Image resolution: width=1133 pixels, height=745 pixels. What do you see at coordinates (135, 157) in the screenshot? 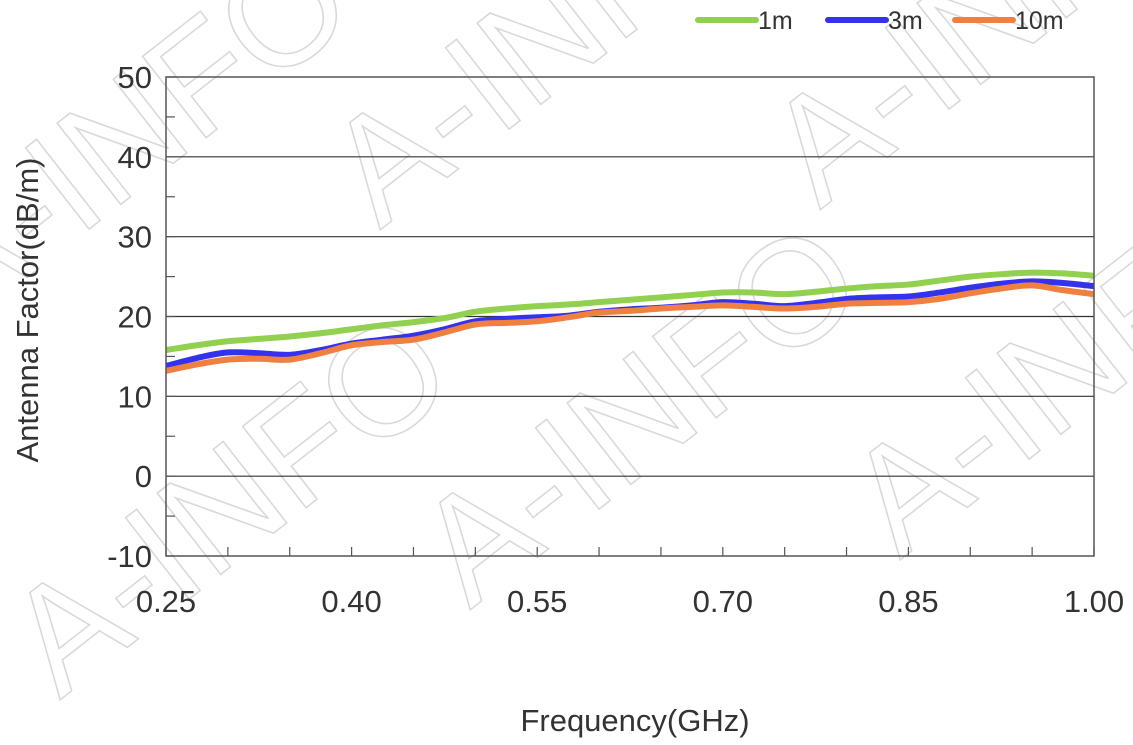
I see `y-tick-label: 40` at bounding box center [135, 157].